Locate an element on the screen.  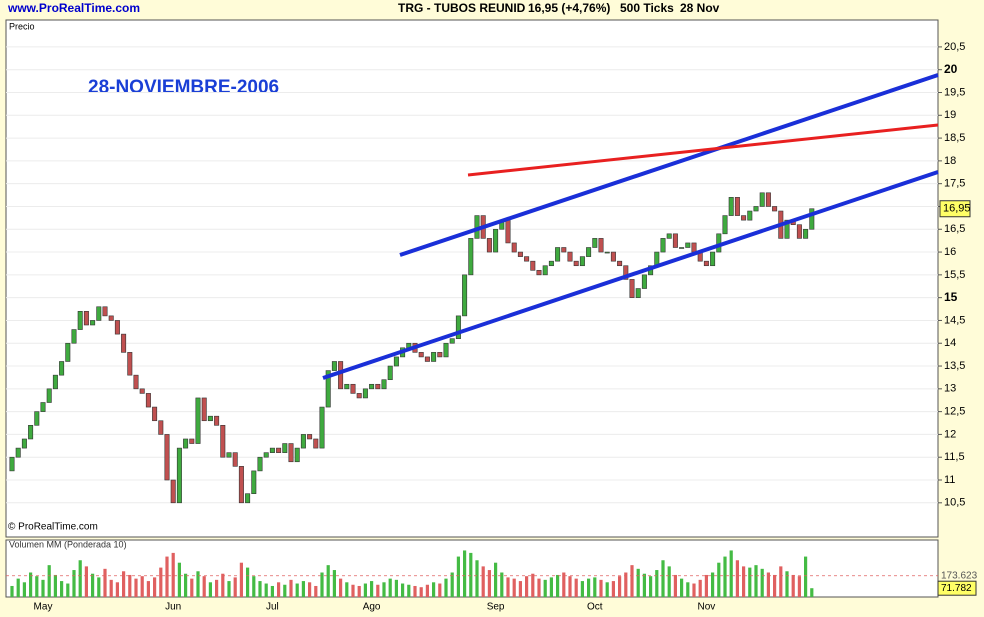
y-tick-label: 16,5 is located at coordinates (954, 229).